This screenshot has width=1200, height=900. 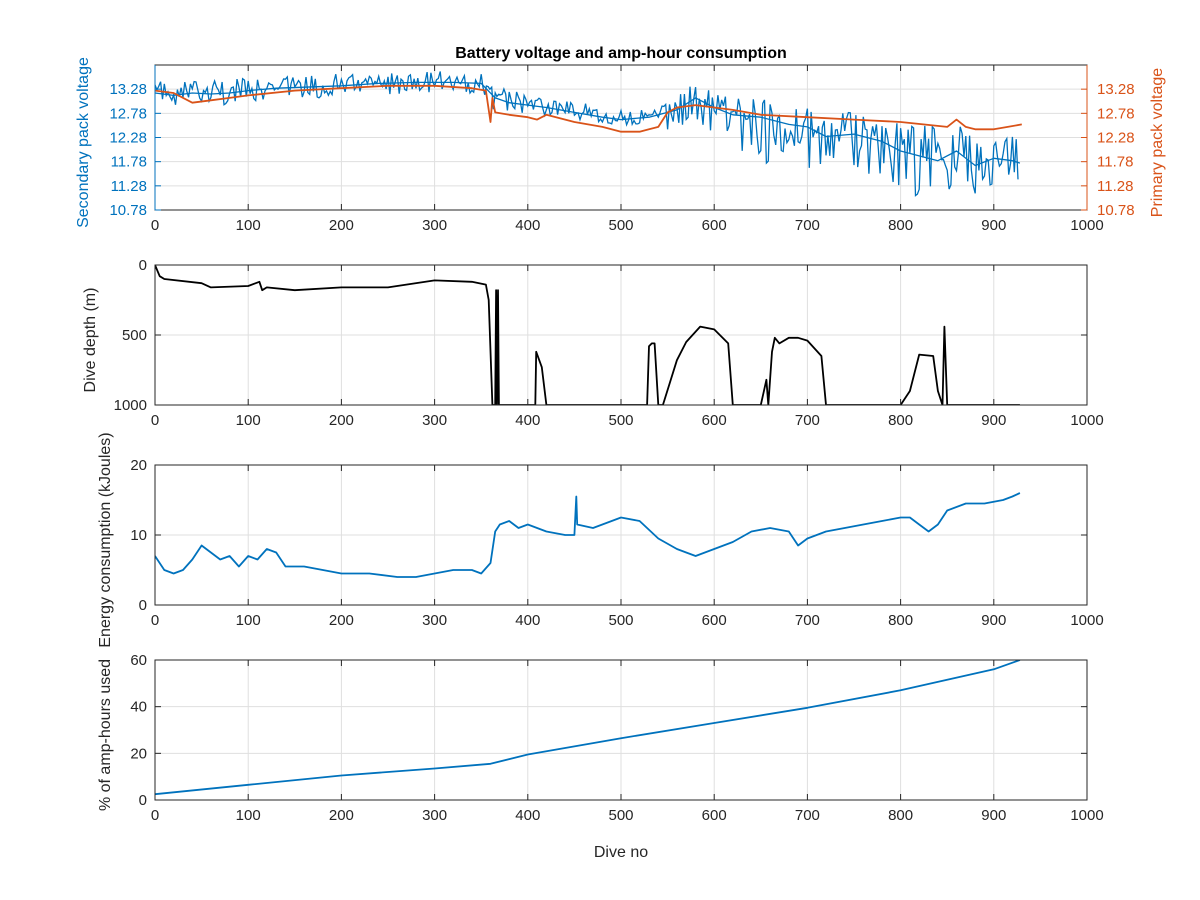 I want to click on y-right-tick-label: 13.28, so click(x=1116, y=89).